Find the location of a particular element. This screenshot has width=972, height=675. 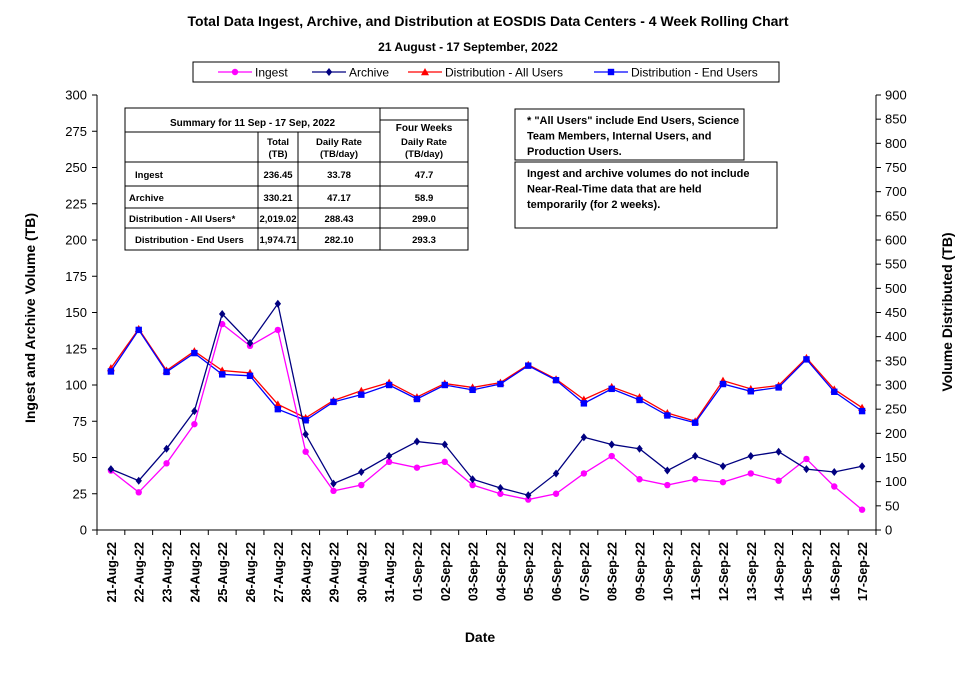

note-text: Team Members, Internal Users, and is located at coordinates (619, 137).